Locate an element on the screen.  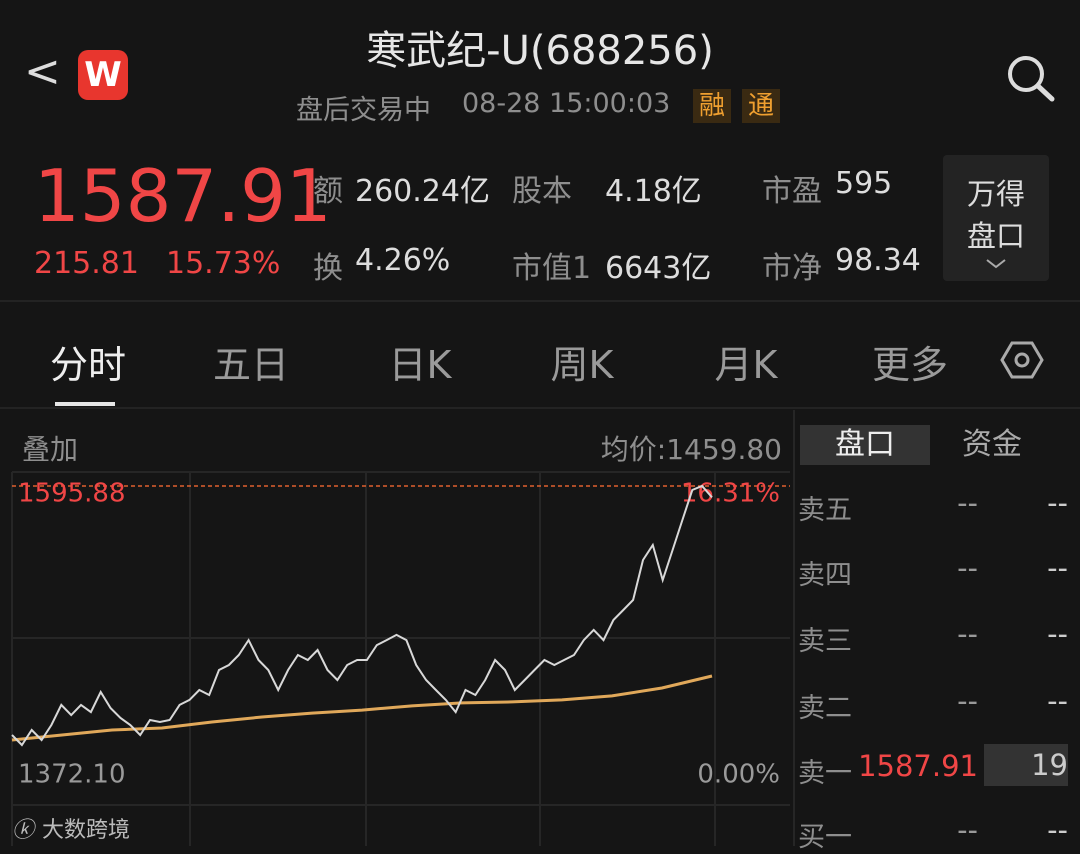
stat-value: 4.18亿 is located at coordinates (653, 191).